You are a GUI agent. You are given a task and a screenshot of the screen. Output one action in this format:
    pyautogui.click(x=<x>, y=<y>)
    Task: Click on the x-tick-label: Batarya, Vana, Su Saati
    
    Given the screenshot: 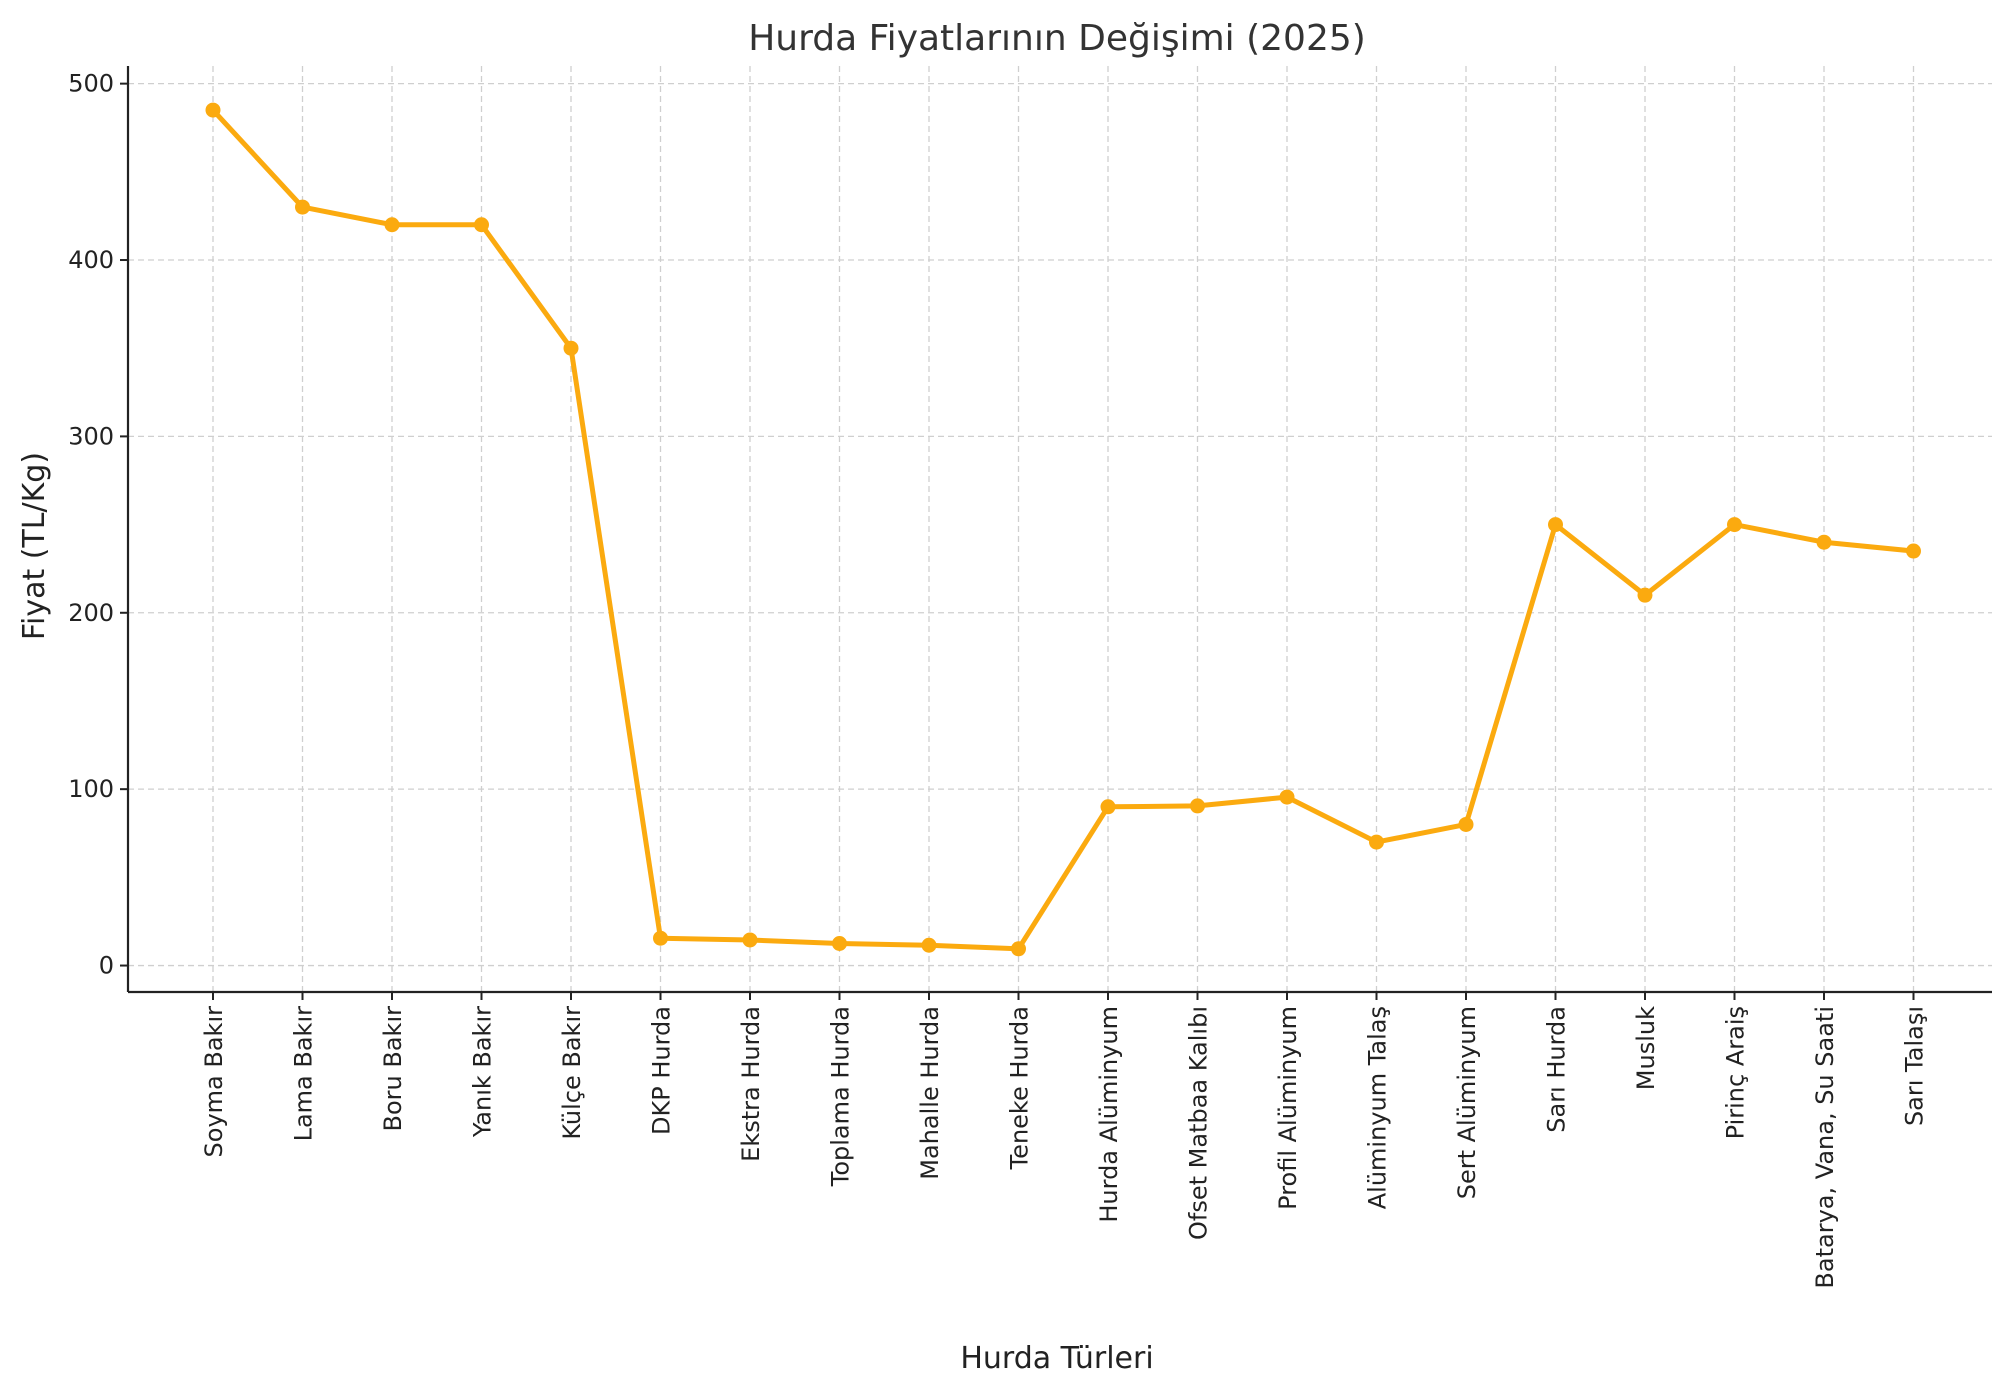 What is the action you would take?
    pyautogui.click(x=1825, y=1147)
    